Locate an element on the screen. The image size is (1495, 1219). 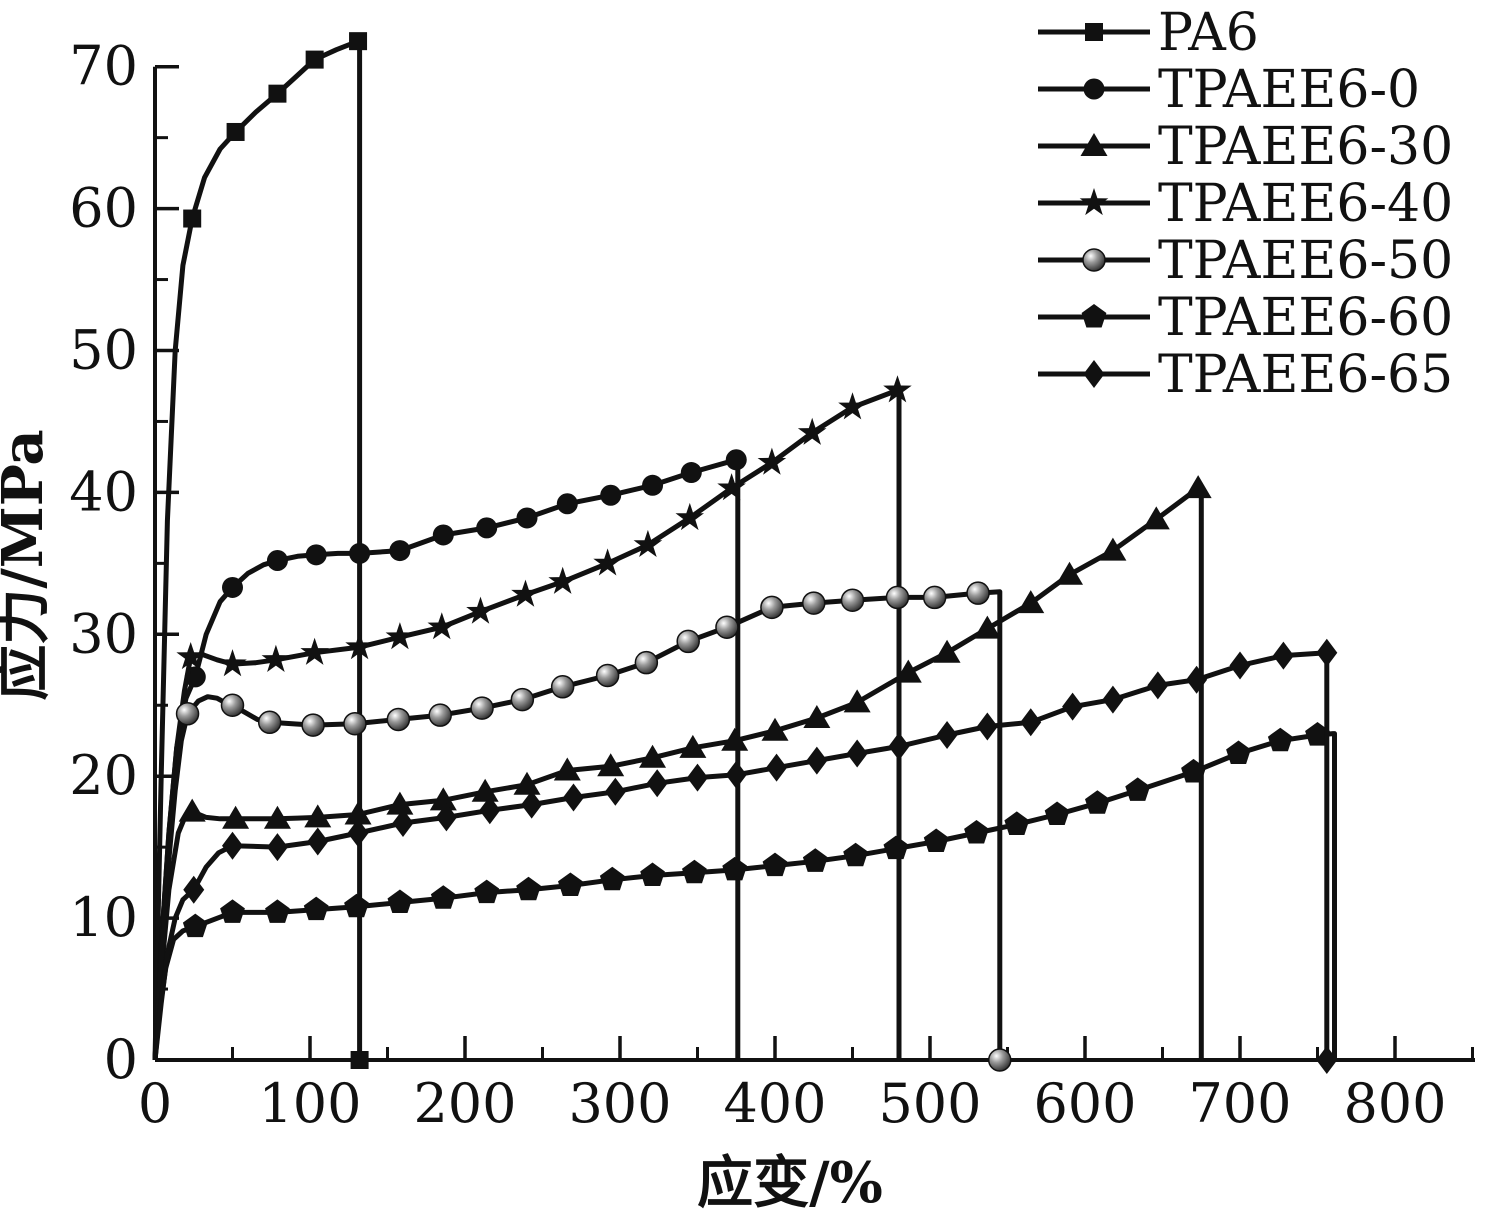
y-axis-title: 应力/MPa is located at coordinates (28, 564).